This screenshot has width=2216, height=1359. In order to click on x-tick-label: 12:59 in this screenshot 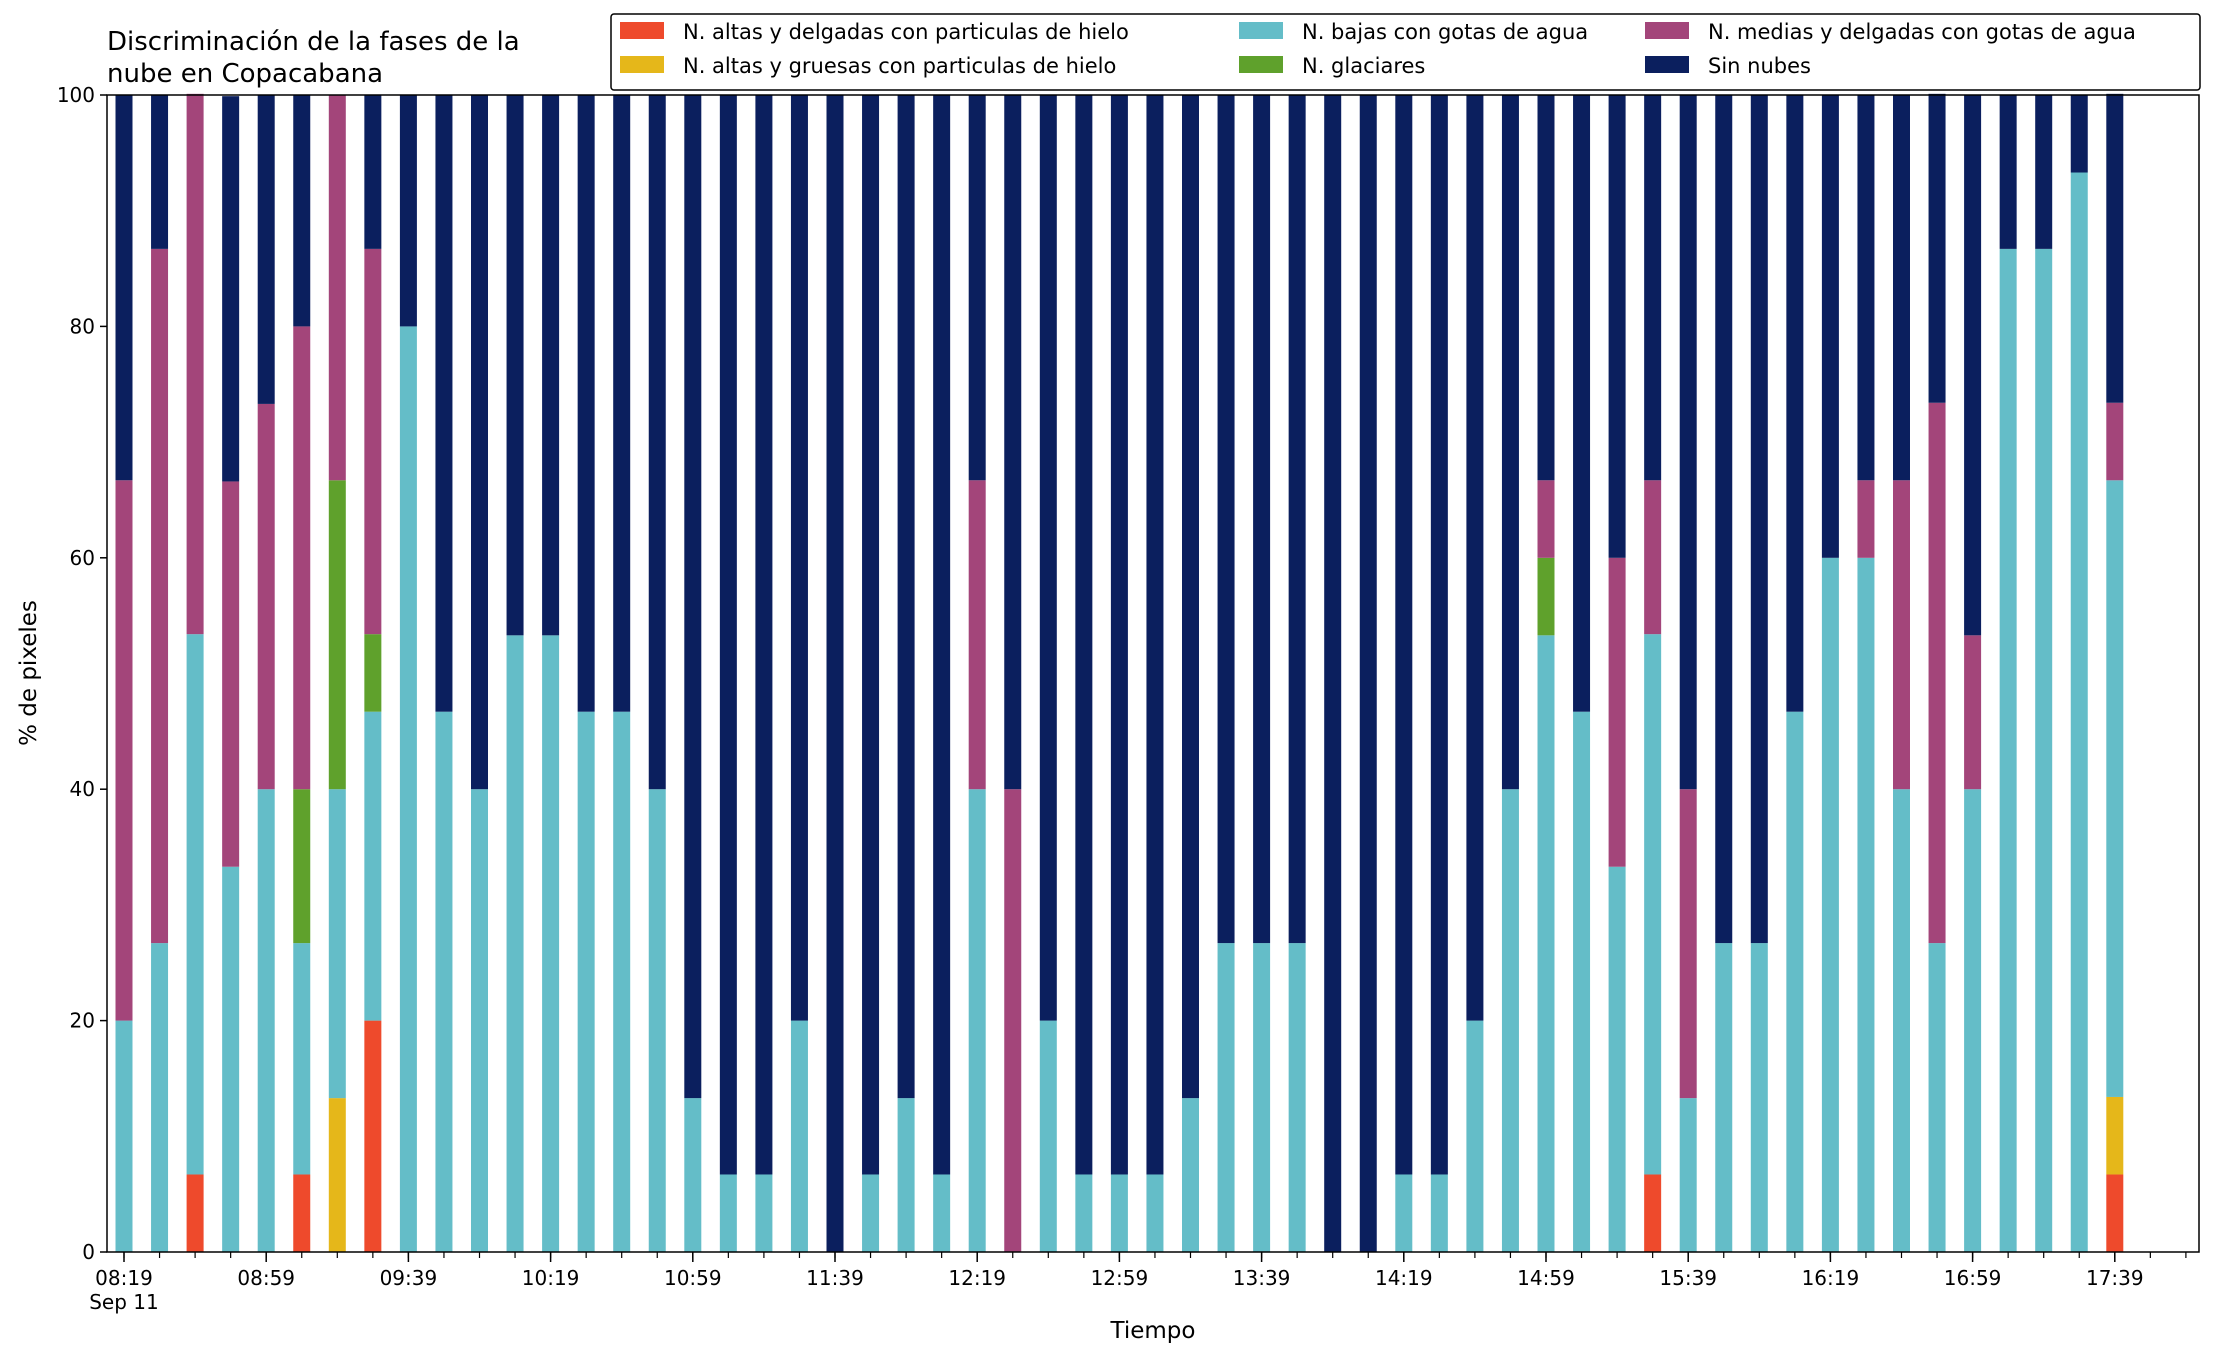, I will do `click(1120, 1278)`.